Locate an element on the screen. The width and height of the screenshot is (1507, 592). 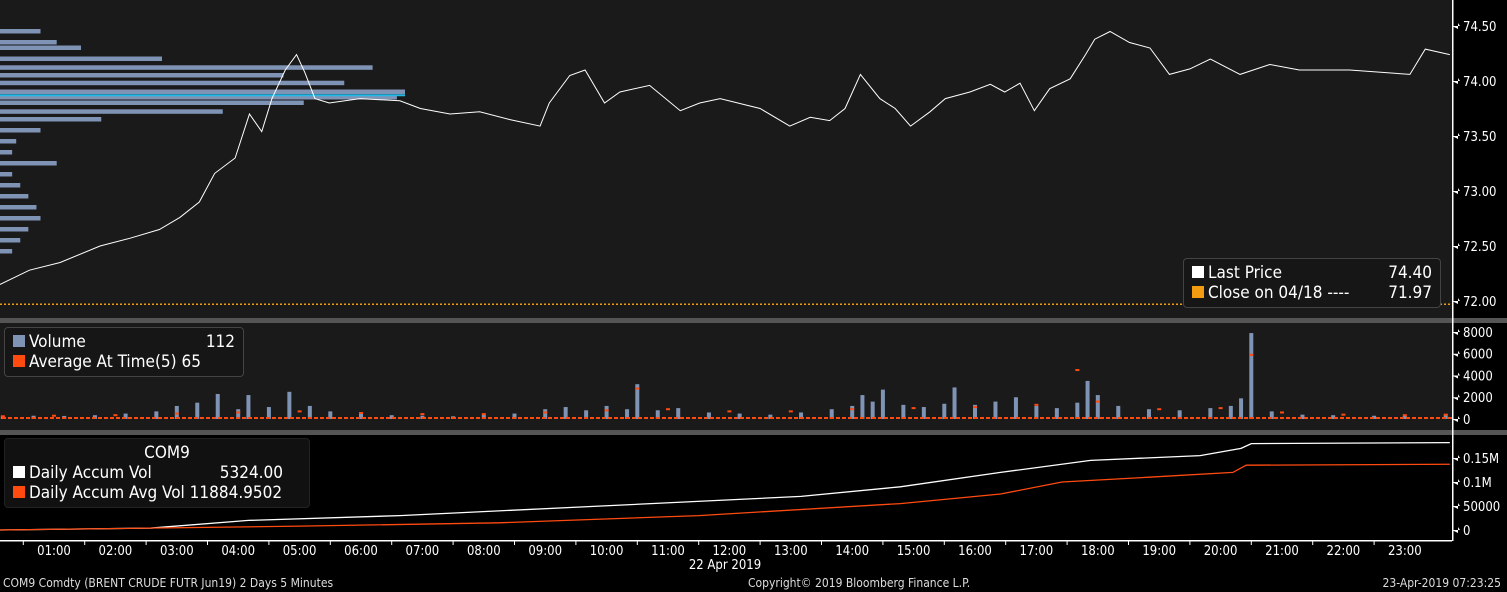
panel-divider is located at coordinates (753, 432).